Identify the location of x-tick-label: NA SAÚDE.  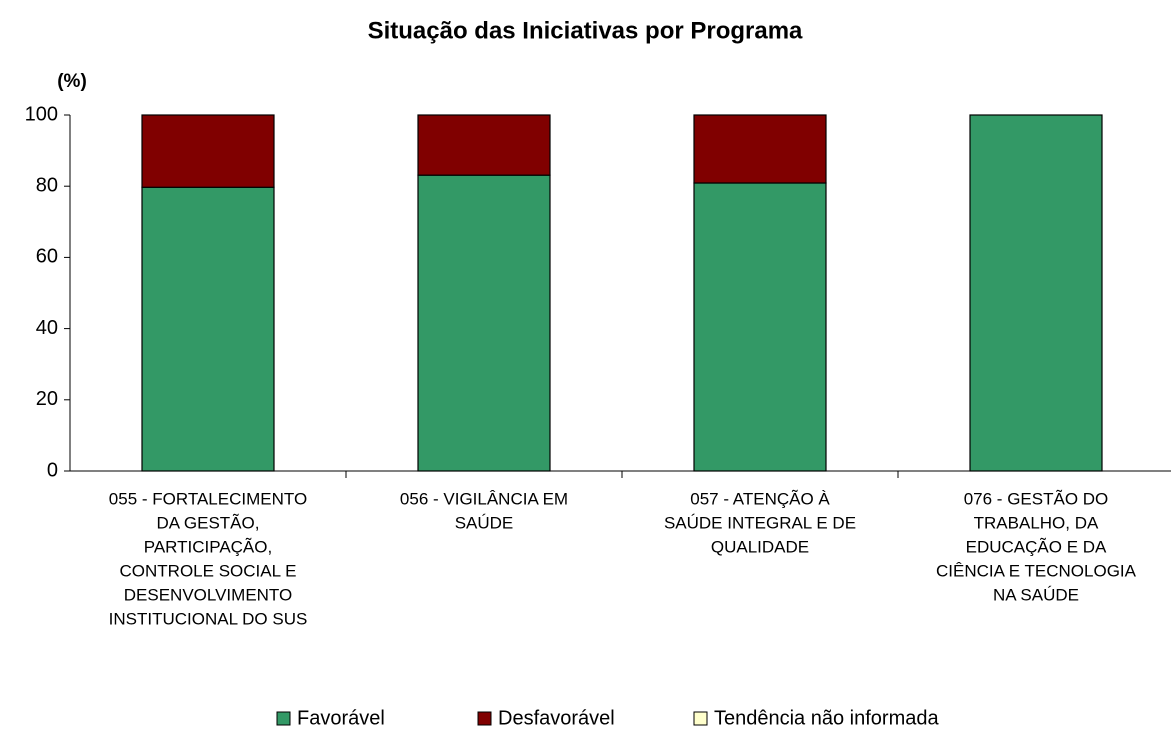
(1036, 594).